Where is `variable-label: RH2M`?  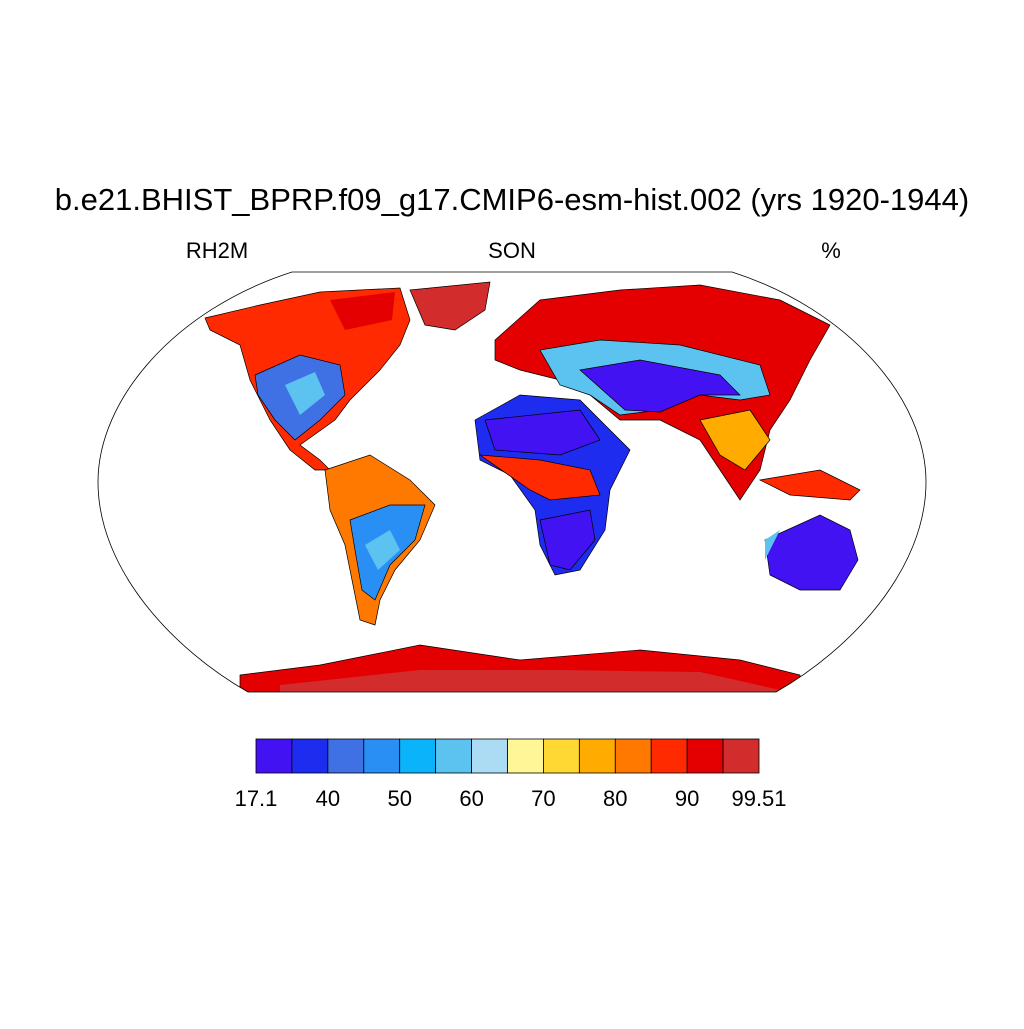
variable-label: RH2M is located at coordinates (217, 250).